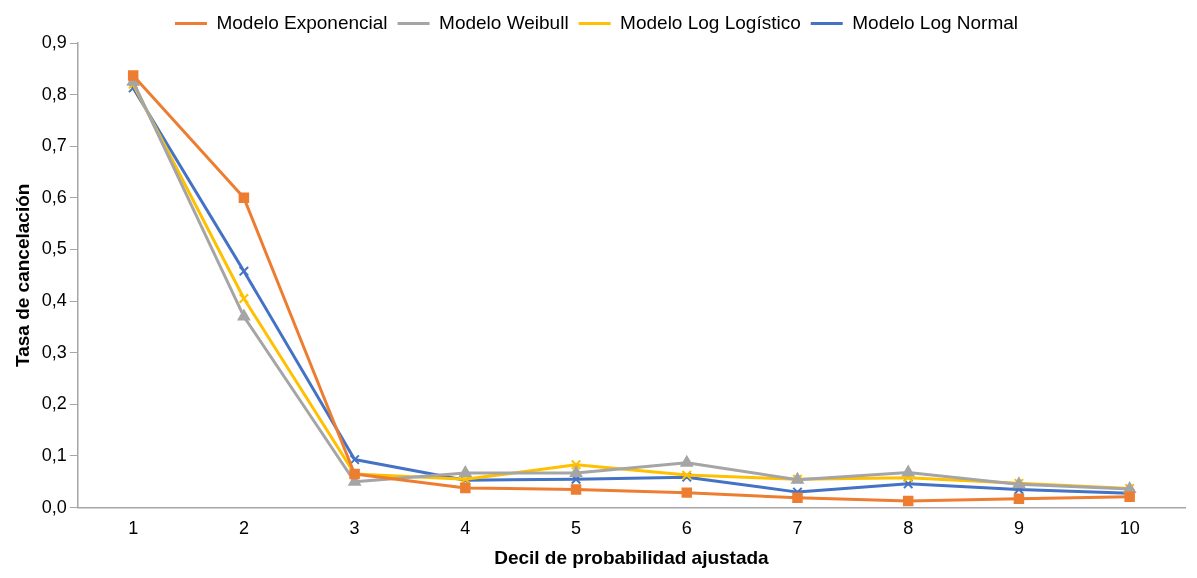 The width and height of the screenshot is (1197, 578). I want to click on y-tick-label: 0,0, so click(54, 506).